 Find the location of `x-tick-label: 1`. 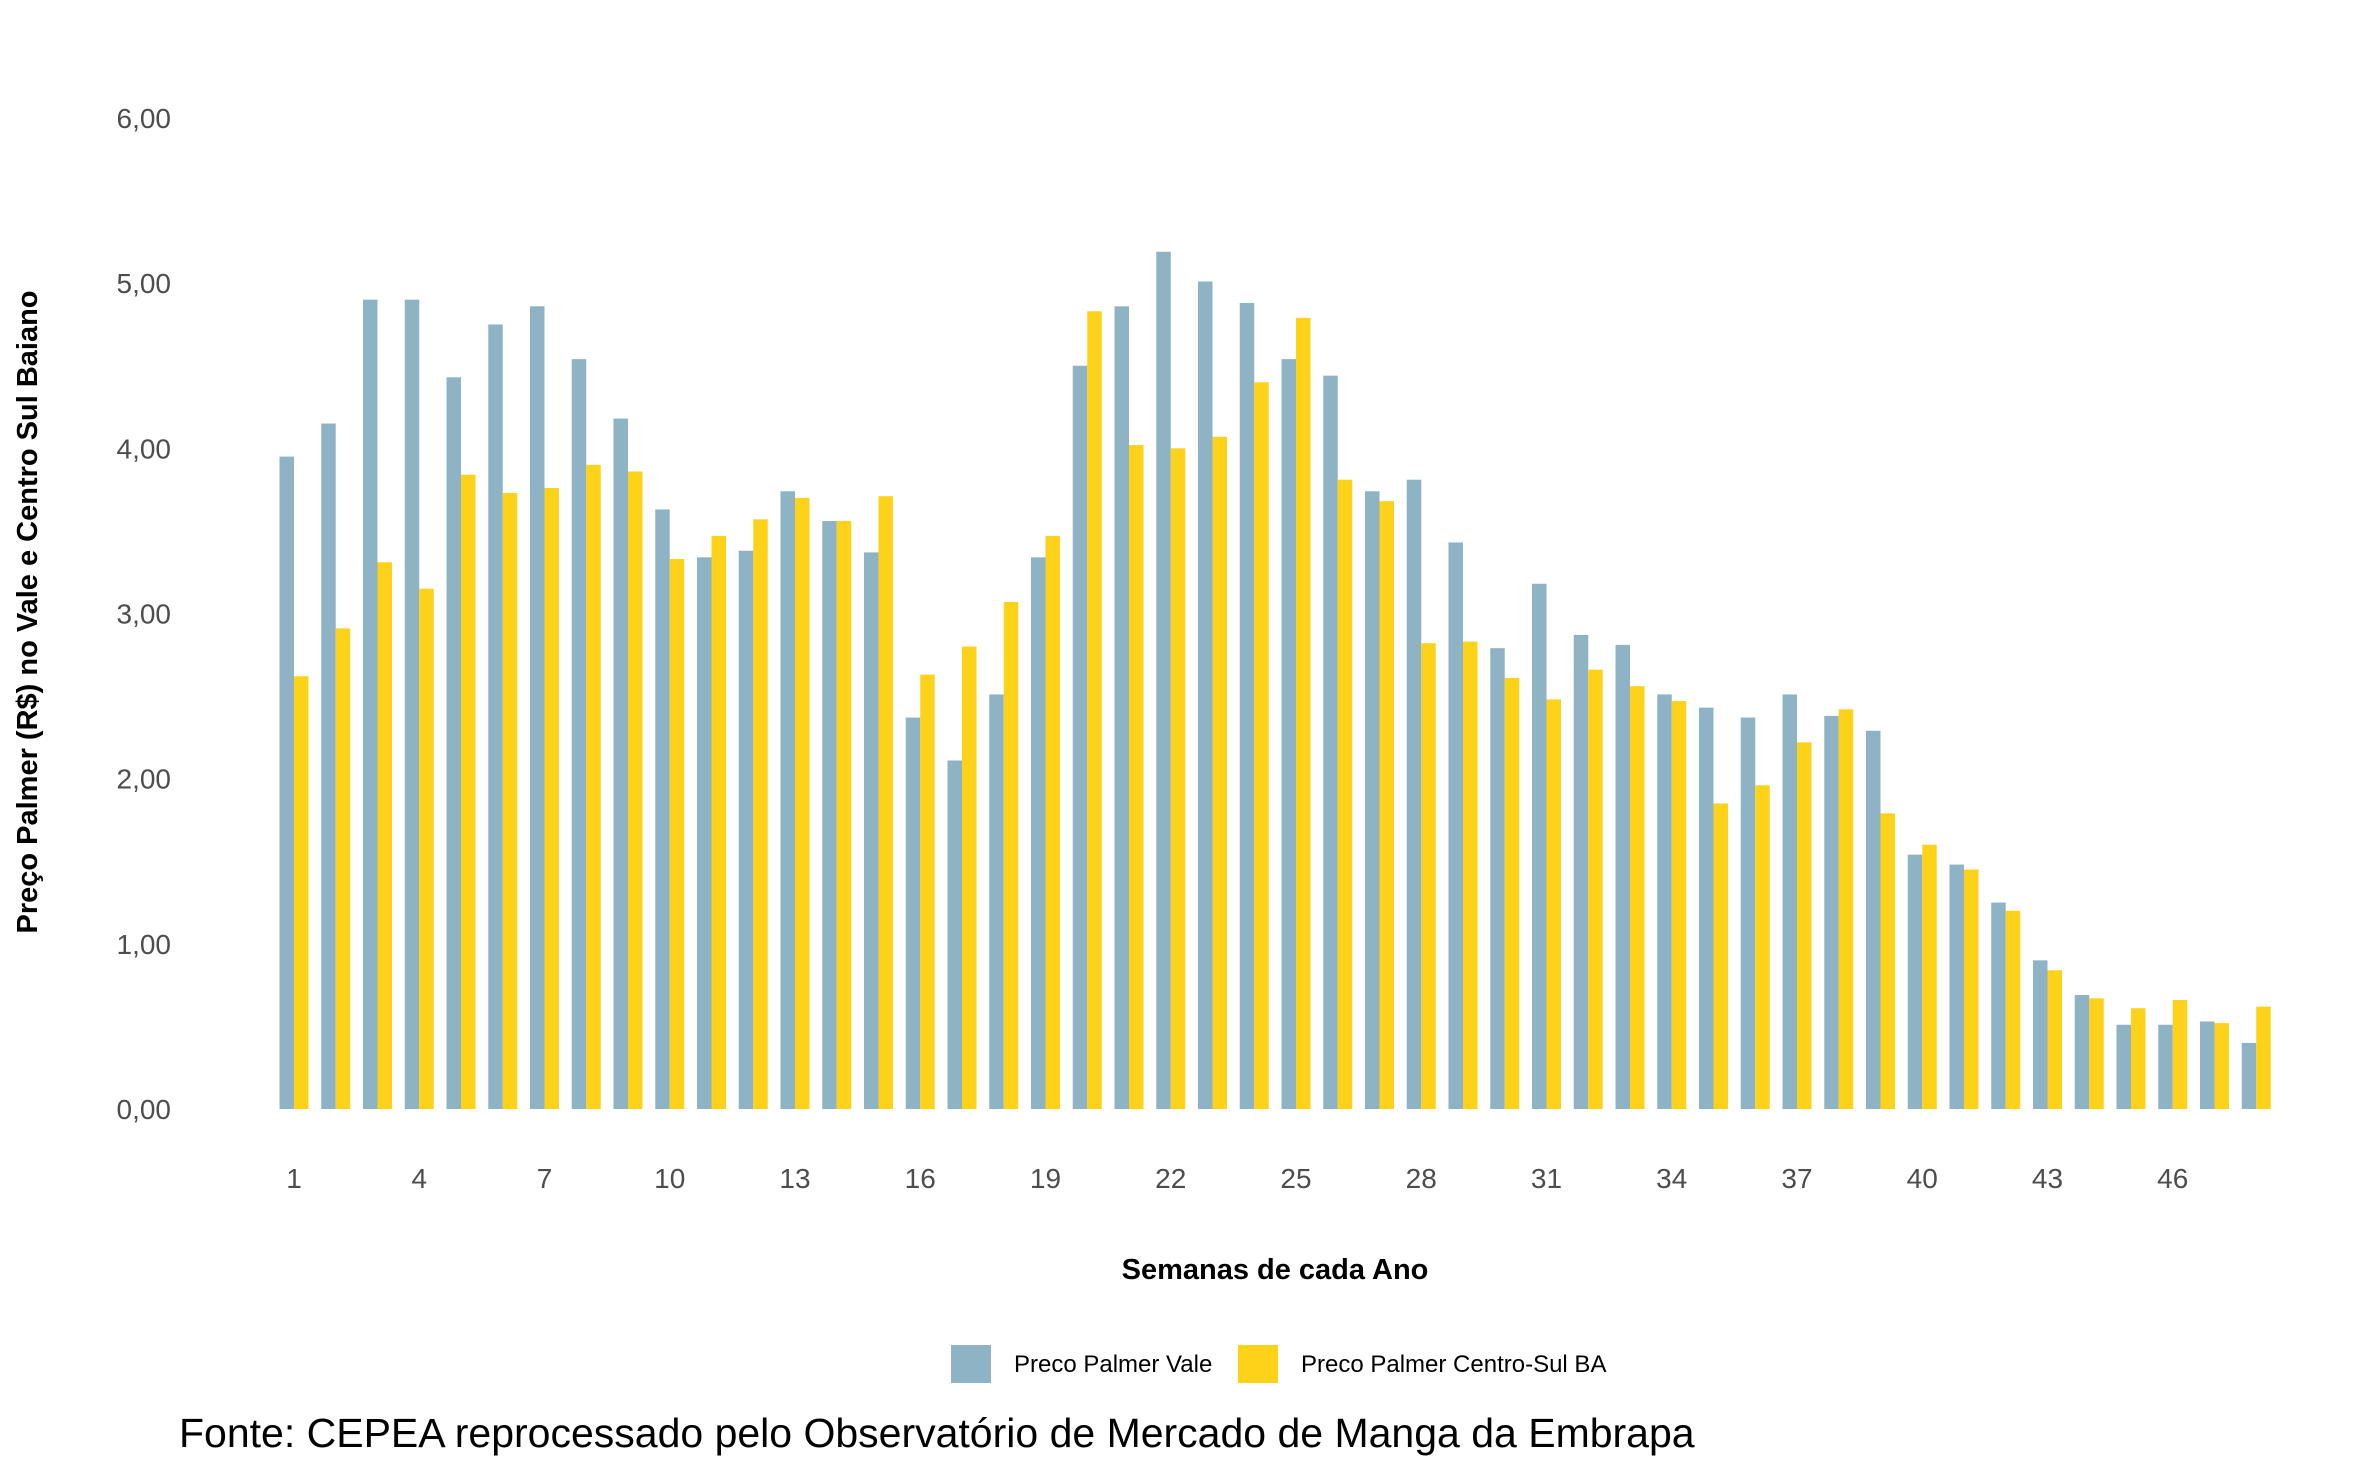

x-tick-label: 1 is located at coordinates (294, 1178).